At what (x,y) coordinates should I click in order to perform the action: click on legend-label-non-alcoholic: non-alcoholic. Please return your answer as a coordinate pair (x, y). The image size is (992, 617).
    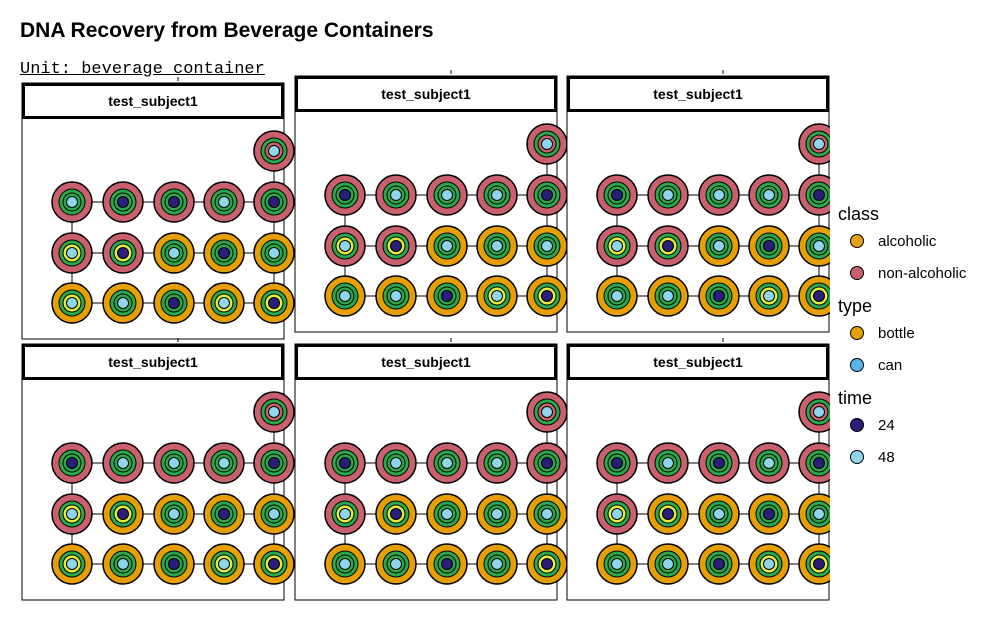
    Looking at the image, I should click on (922, 273).